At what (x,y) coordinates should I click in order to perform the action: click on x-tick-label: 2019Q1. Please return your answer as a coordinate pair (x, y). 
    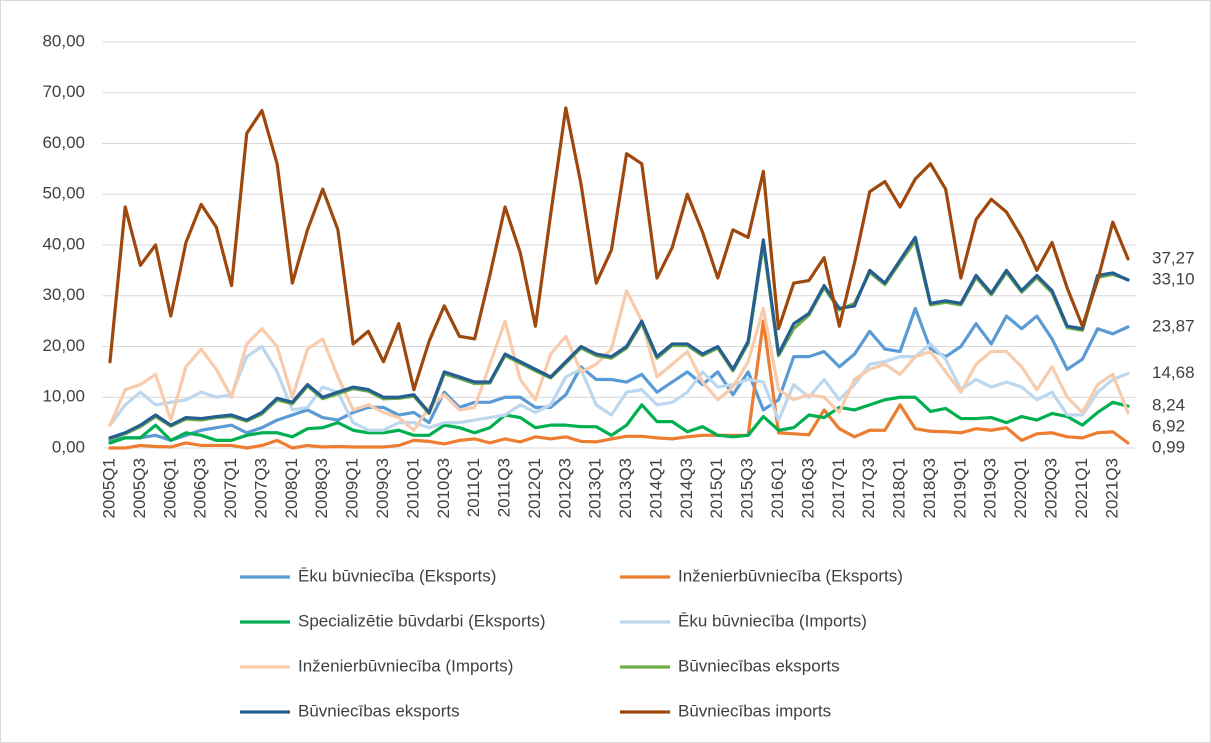
    Looking at the image, I should click on (959, 488).